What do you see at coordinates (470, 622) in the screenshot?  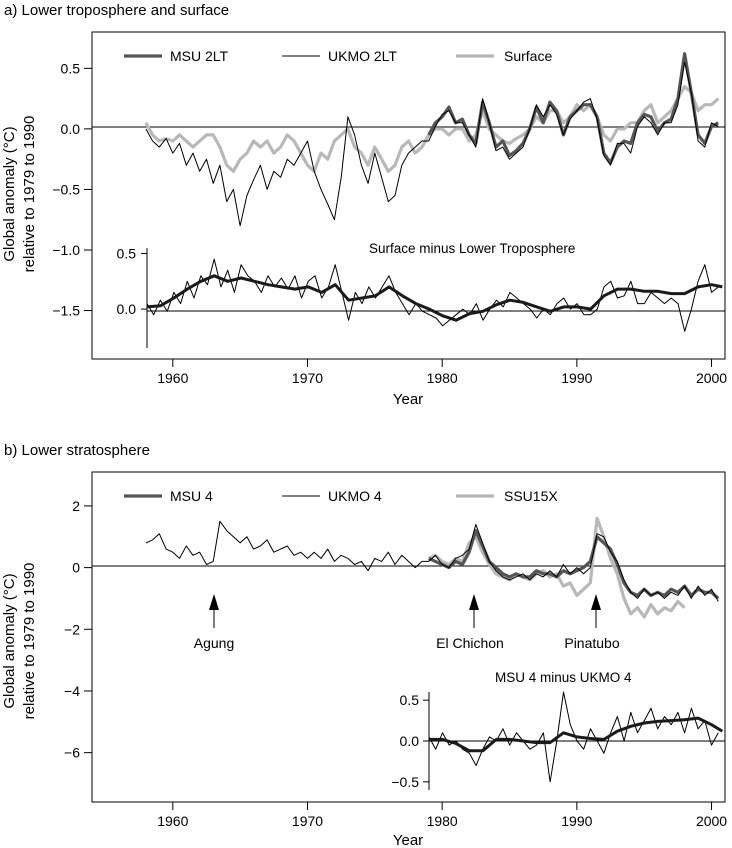 I see `annotation-el-chichon: El Chichon` at bounding box center [470, 622].